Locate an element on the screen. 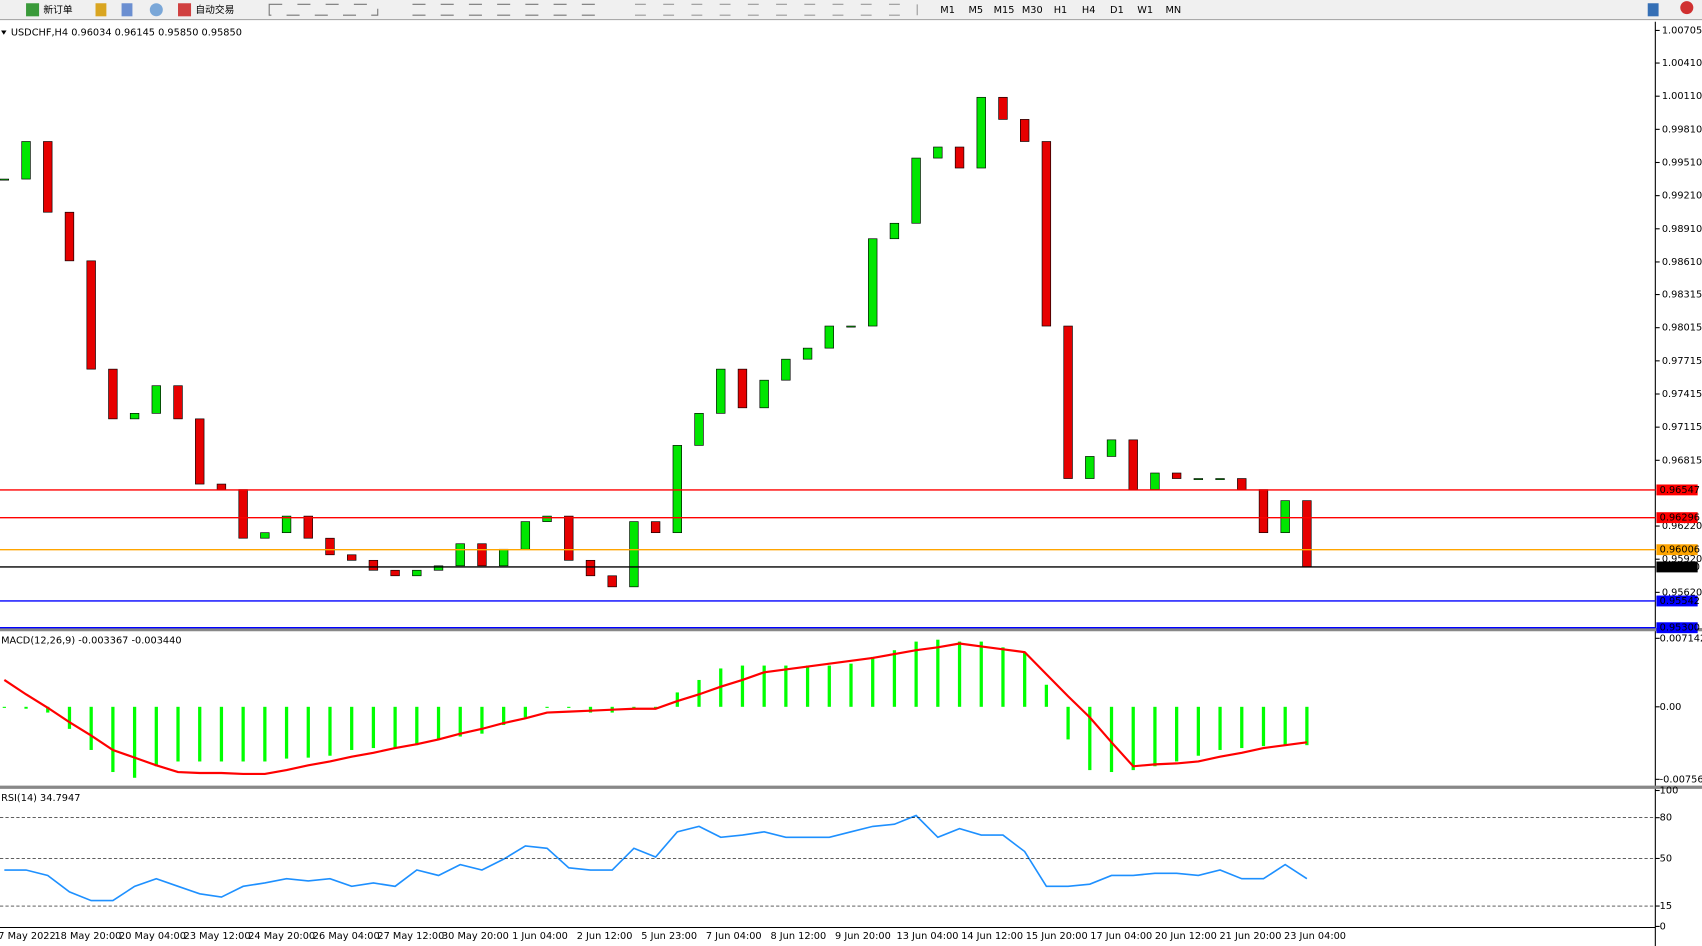  toolbar-button: 自动交易 is located at coordinates (214, 9).